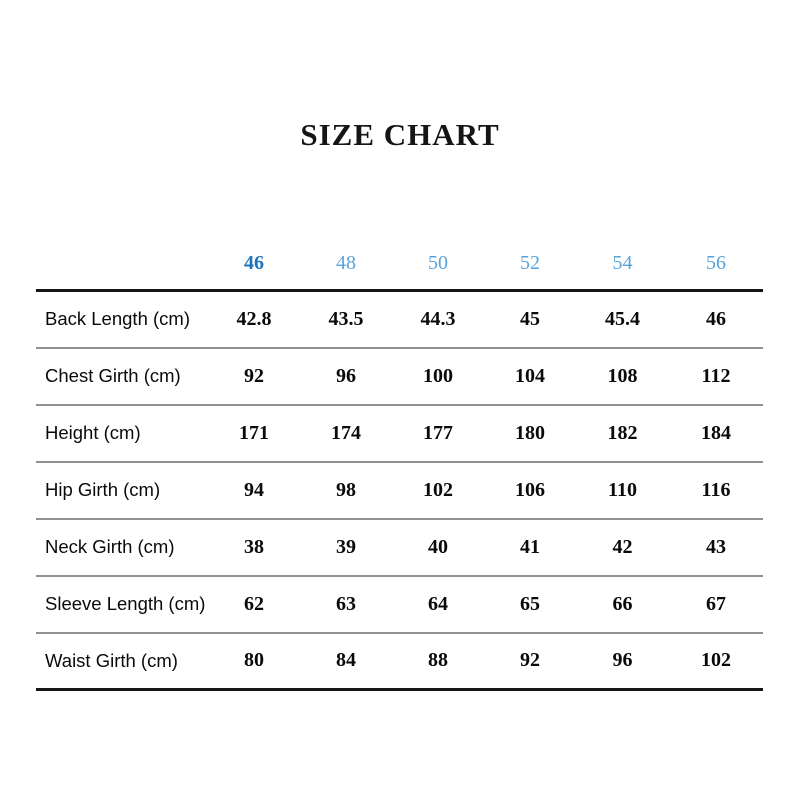 Image resolution: width=800 pixels, height=800 pixels. Describe the element at coordinates (254, 263) in the screenshot. I see `size-tab-46: 46` at that location.